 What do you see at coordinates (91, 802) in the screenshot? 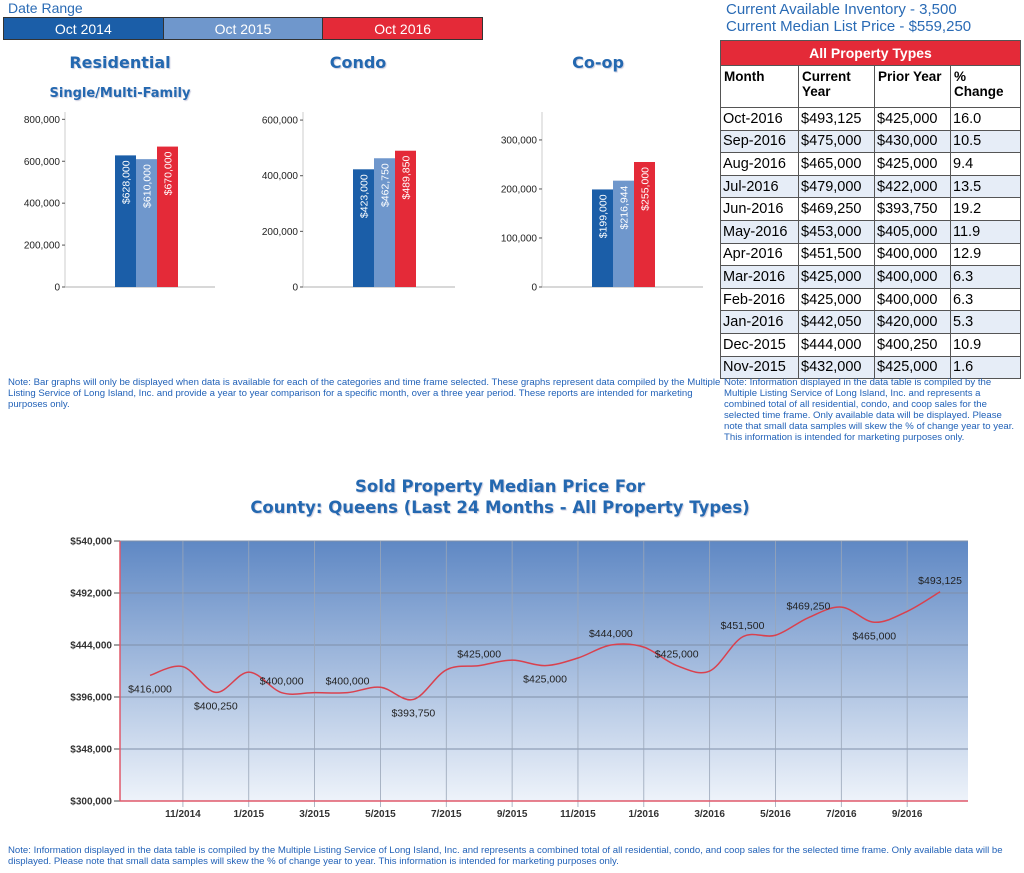
I see `y-tick-label: $300,000` at bounding box center [91, 802].